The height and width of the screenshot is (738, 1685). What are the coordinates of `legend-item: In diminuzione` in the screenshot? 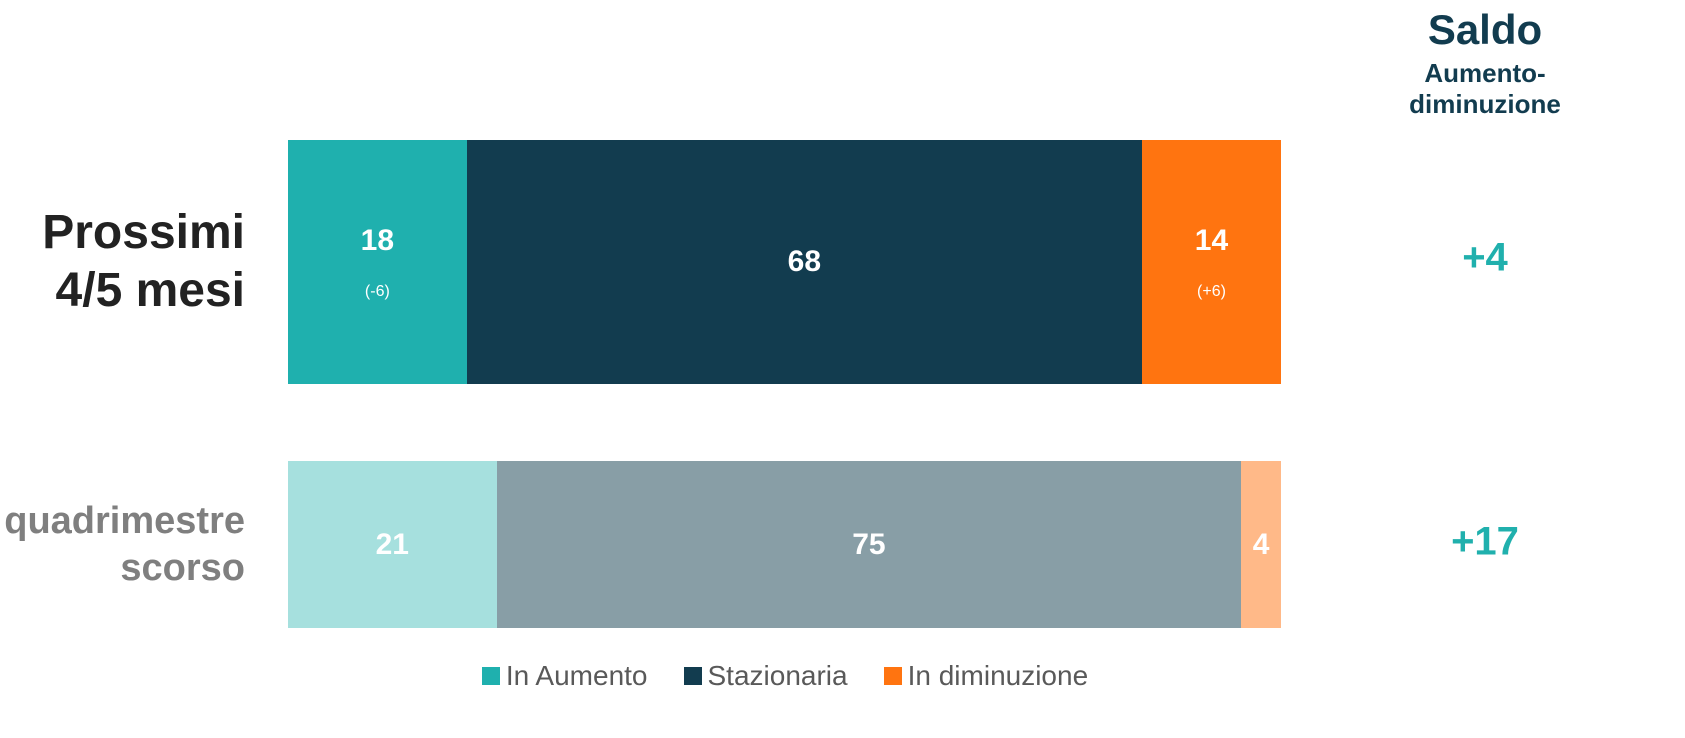 It's located at (986, 676).